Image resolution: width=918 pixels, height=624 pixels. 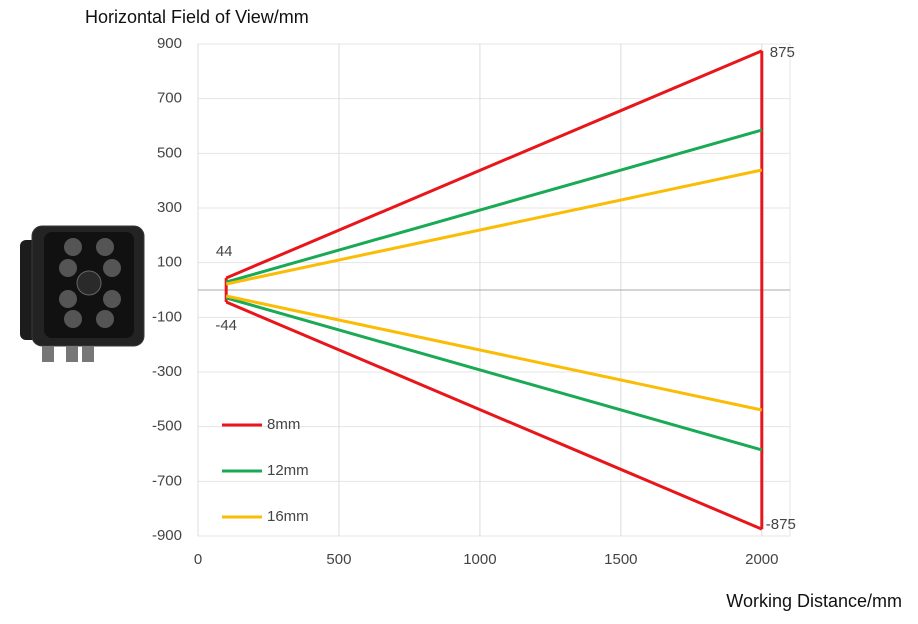 I want to click on camera-image, so click(x=82, y=293).